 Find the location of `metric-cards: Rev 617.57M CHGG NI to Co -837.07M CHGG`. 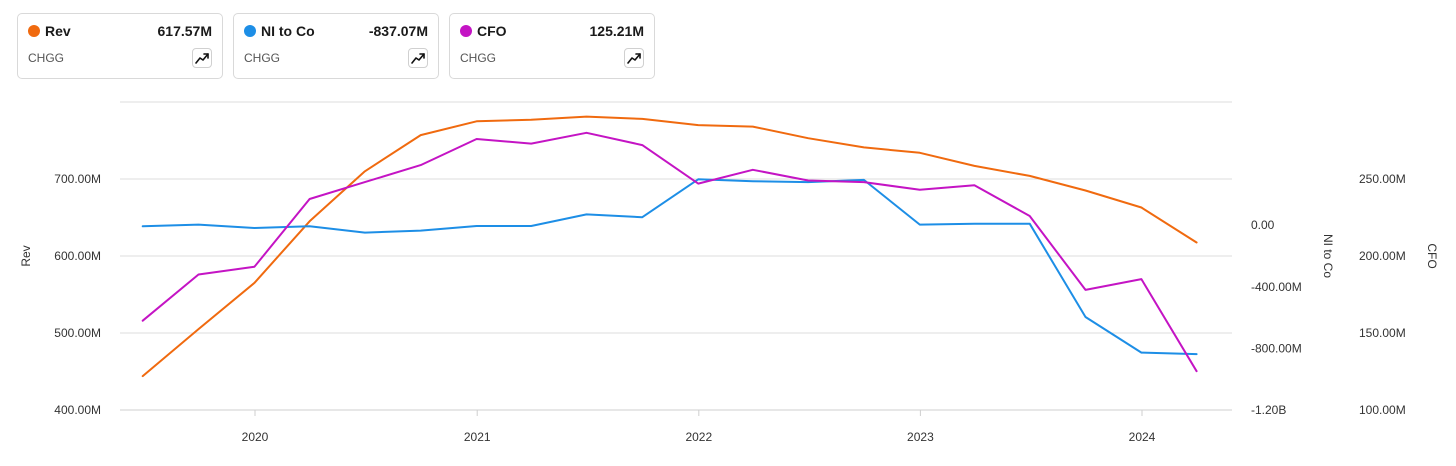

metric-cards: Rev 617.57M CHGG NI to Co -837.07M CHGG is located at coordinates (336, 46).